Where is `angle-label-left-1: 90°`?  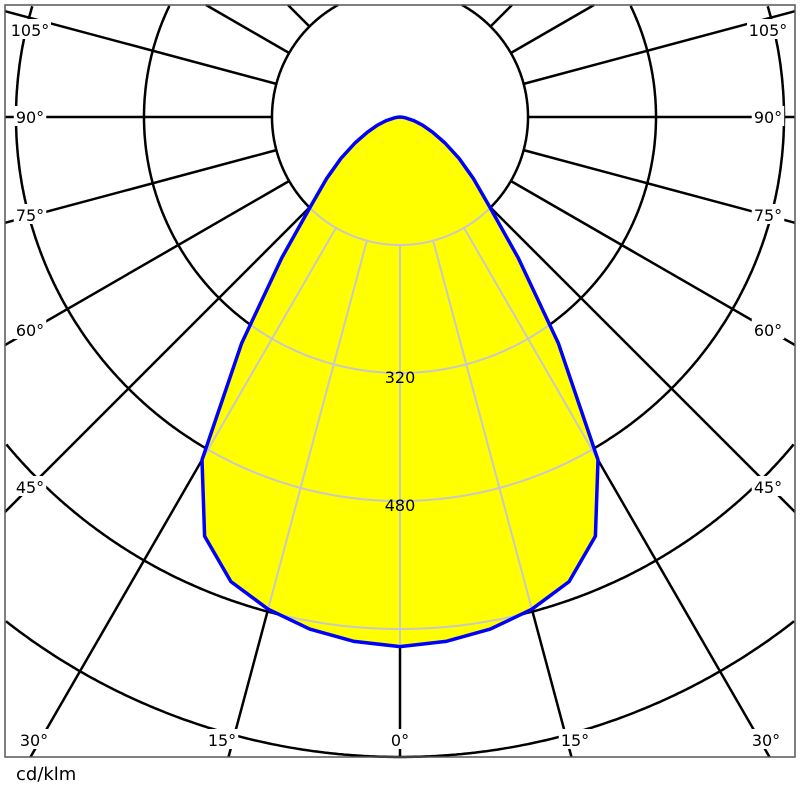
angle-label-left-1: 90° is located at coordinates (30, 116).